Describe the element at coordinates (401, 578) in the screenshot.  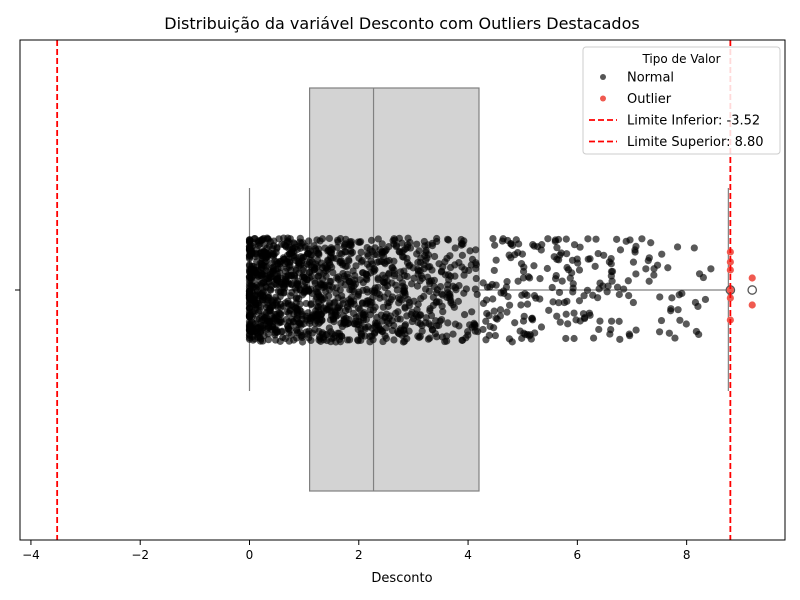
I see `x-axis-label: Desconto` at that location.